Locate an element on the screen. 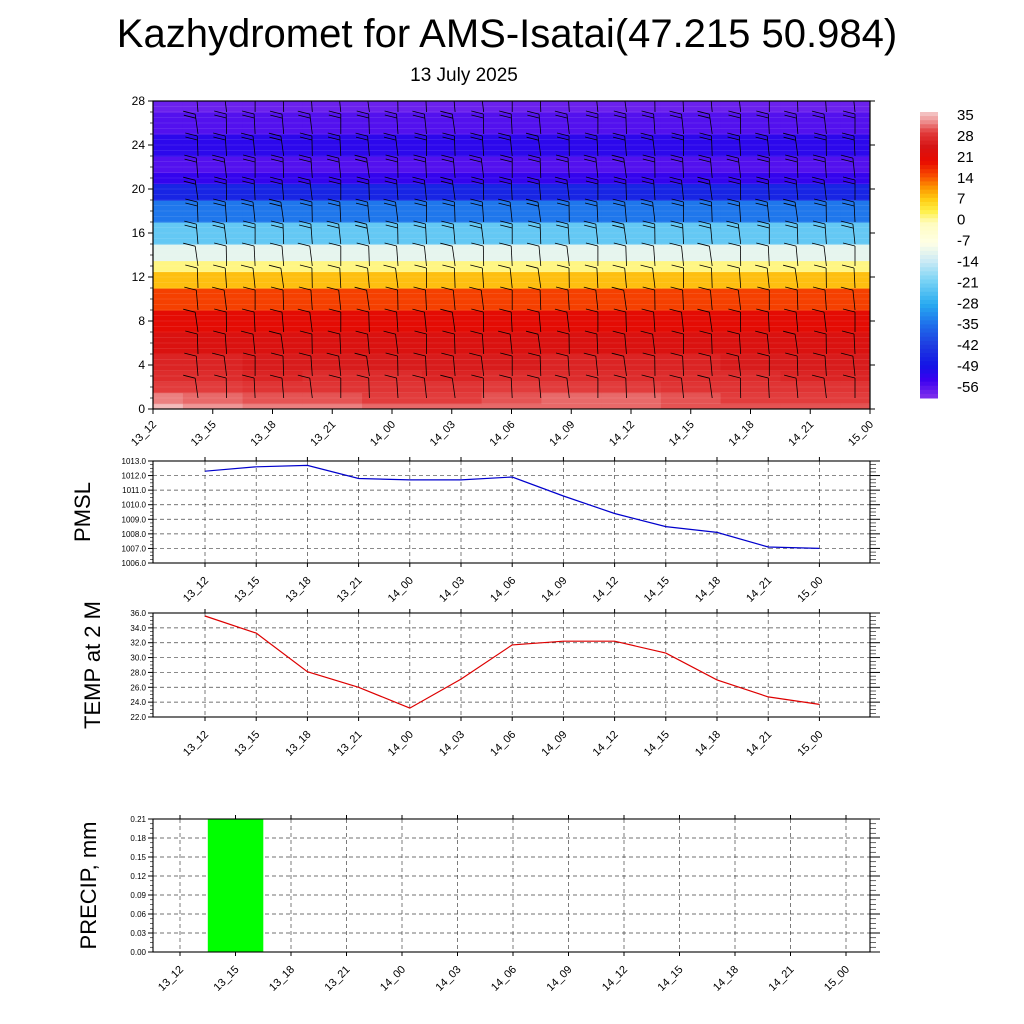 The width and height of the screenshot is (1024, 1024). y-tick-label: 28.0 is located at coordinates (138, 672).